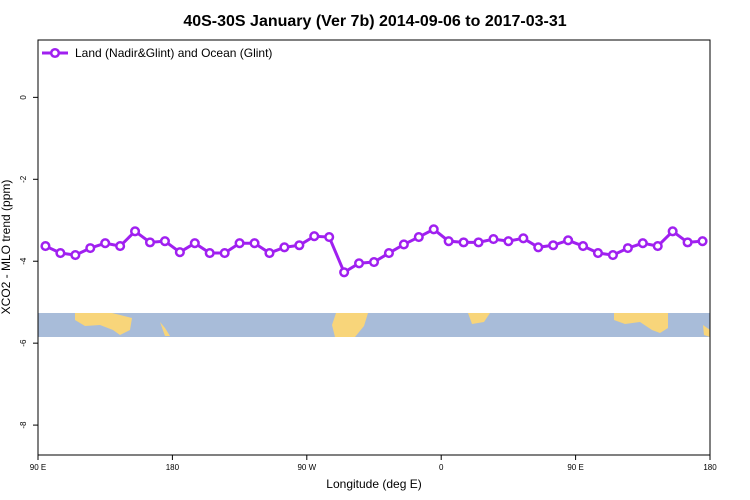  Describe the element at coordinates (23, 97) in the screenshot. I see `y-tick-label: 0` at that location.